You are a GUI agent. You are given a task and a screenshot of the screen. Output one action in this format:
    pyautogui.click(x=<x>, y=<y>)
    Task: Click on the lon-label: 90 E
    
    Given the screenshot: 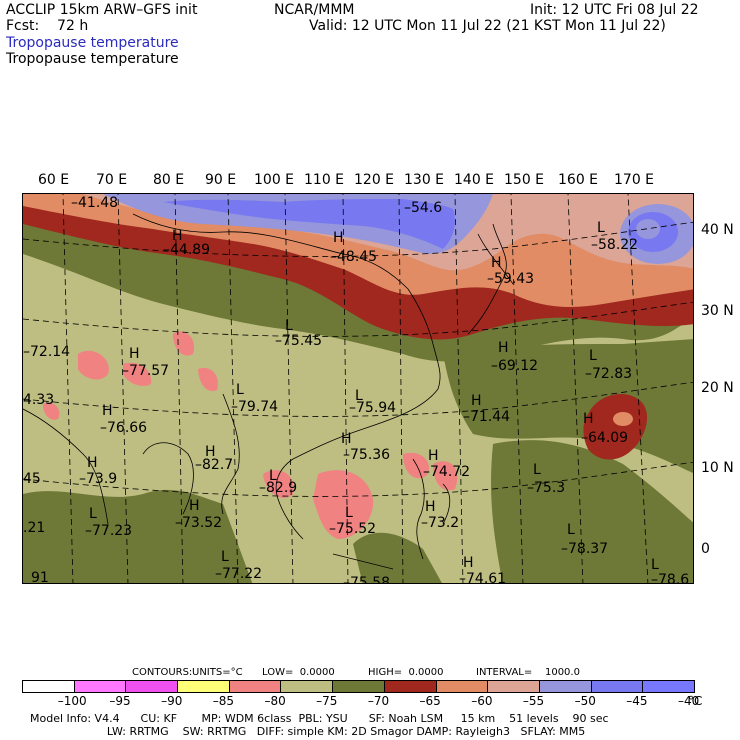 What is the action you would take?
    pyautogui.click(x=221, y=180)
    